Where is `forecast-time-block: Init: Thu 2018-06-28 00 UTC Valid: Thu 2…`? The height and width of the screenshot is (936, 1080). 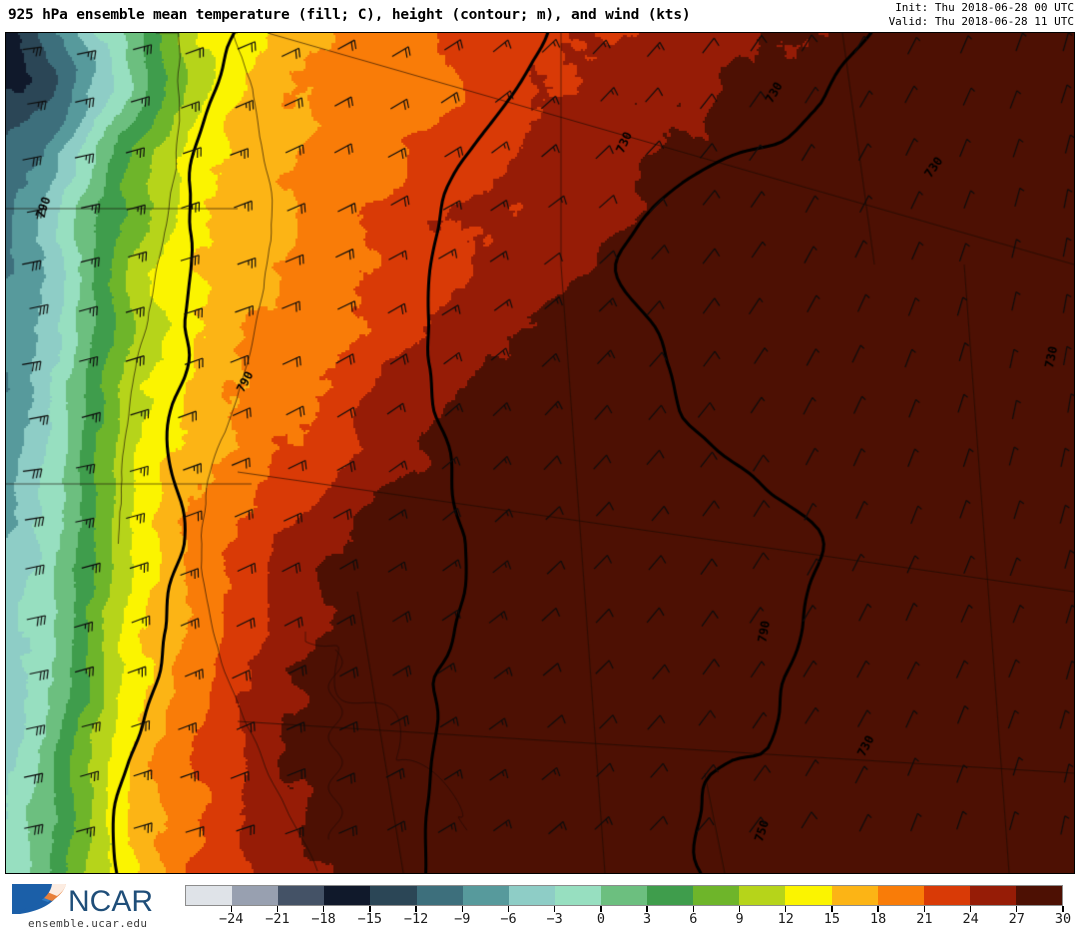
forecast-time-block: Init: Thu 2018-06-28 00 UTC Valid: Thu 2… is located at coordinates (981, 14).